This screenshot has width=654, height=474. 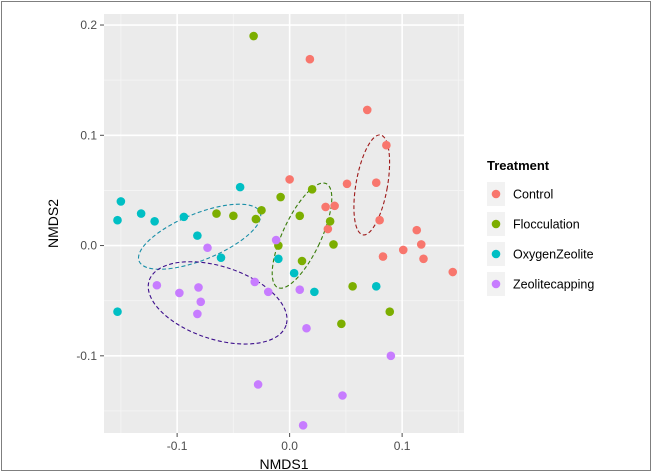 What do you see at coordinates (86, 356) in the screenshot?
I see `y-tick-label: -0.1` at bounding box center [86, 356].